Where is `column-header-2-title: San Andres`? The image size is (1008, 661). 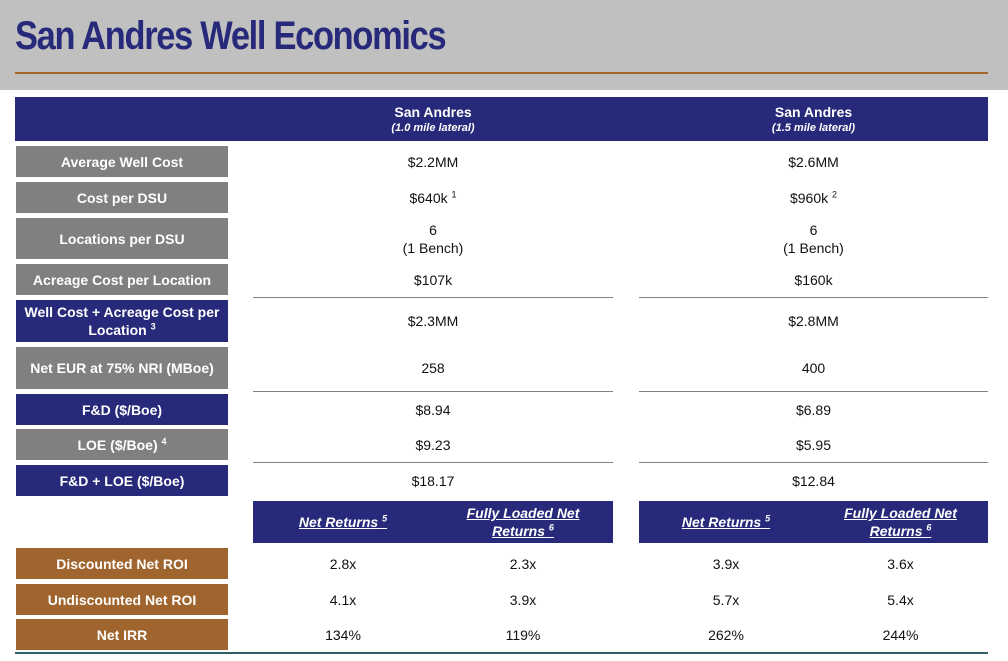 column-header-2-title: San Andres is located at coordinates (813, 112).